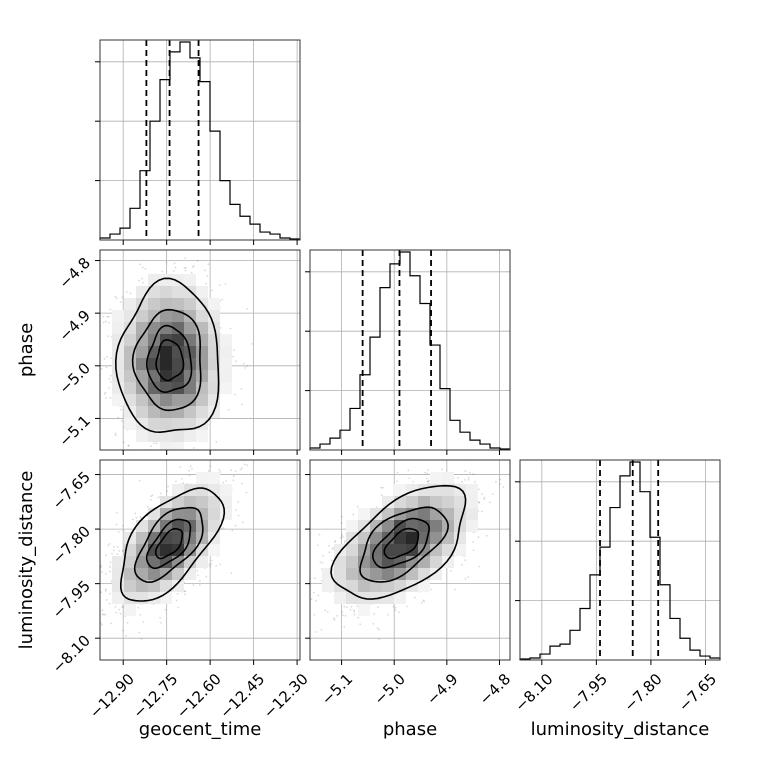 The image size is (760, 760). What do you see at coordinates (200, 729) in the screenshot?
I see `x-axis-label-geocent_time: geocent_time` at bounding box center [200, 729].